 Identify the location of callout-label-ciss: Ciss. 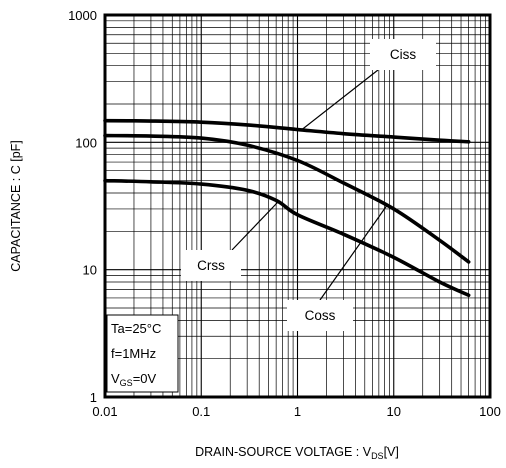
(403, 54).